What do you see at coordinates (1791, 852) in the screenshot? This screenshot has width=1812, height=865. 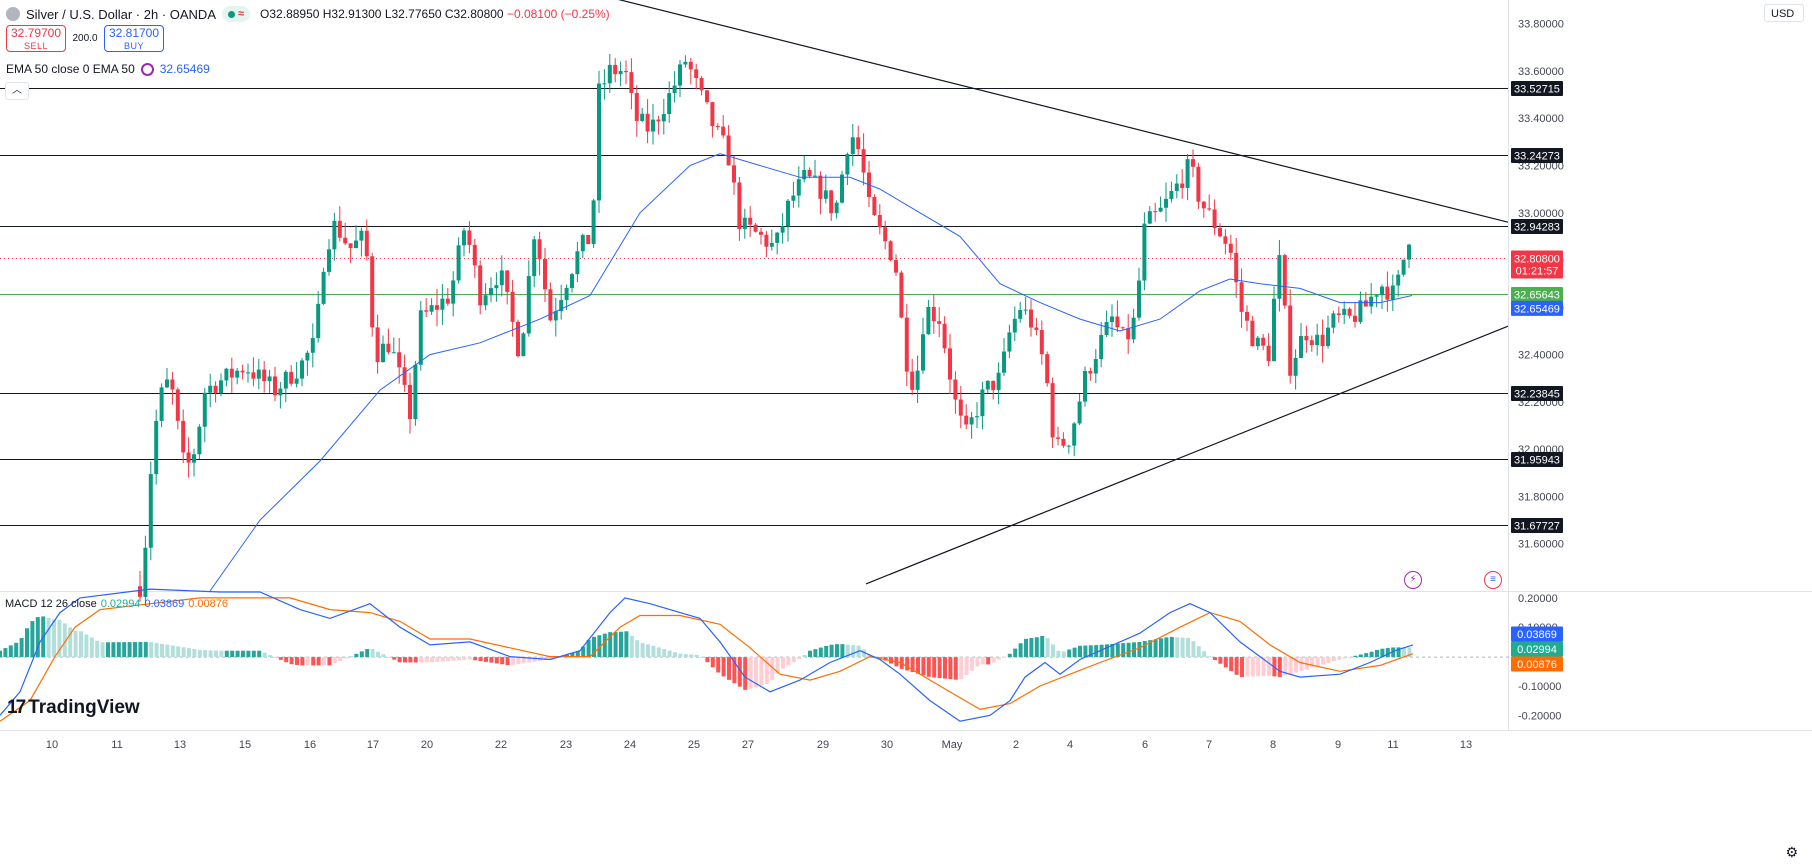 I see `gear-icon: ⚙` at bounding box center [1791, 852].